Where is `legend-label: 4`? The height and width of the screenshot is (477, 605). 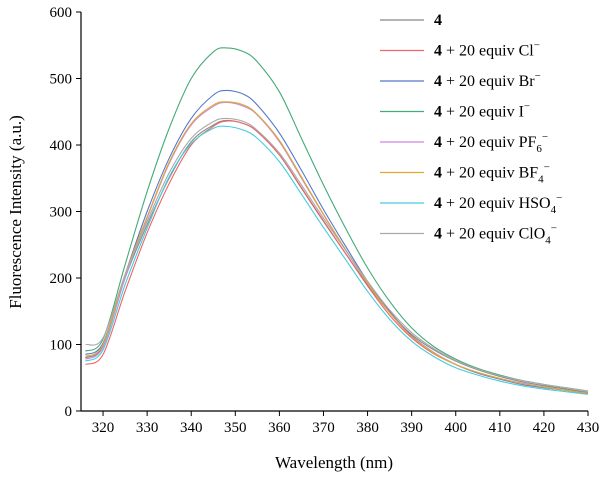 legend-label: 4 is located at coordinates (438, 20).